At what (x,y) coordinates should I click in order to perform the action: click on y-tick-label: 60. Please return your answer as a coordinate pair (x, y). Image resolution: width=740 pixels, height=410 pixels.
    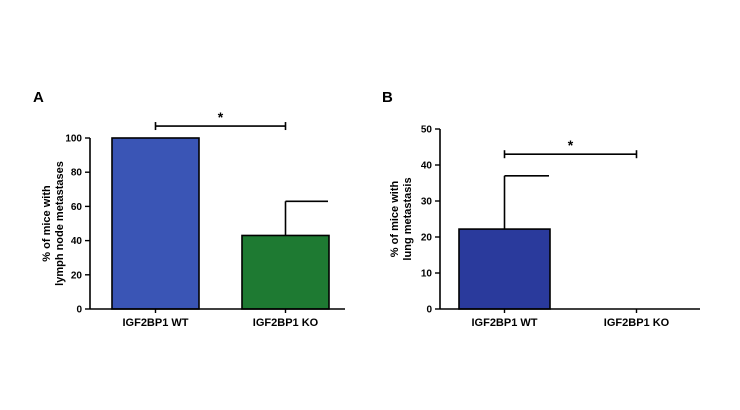
    Looking at the image, I should click on (77, 207).